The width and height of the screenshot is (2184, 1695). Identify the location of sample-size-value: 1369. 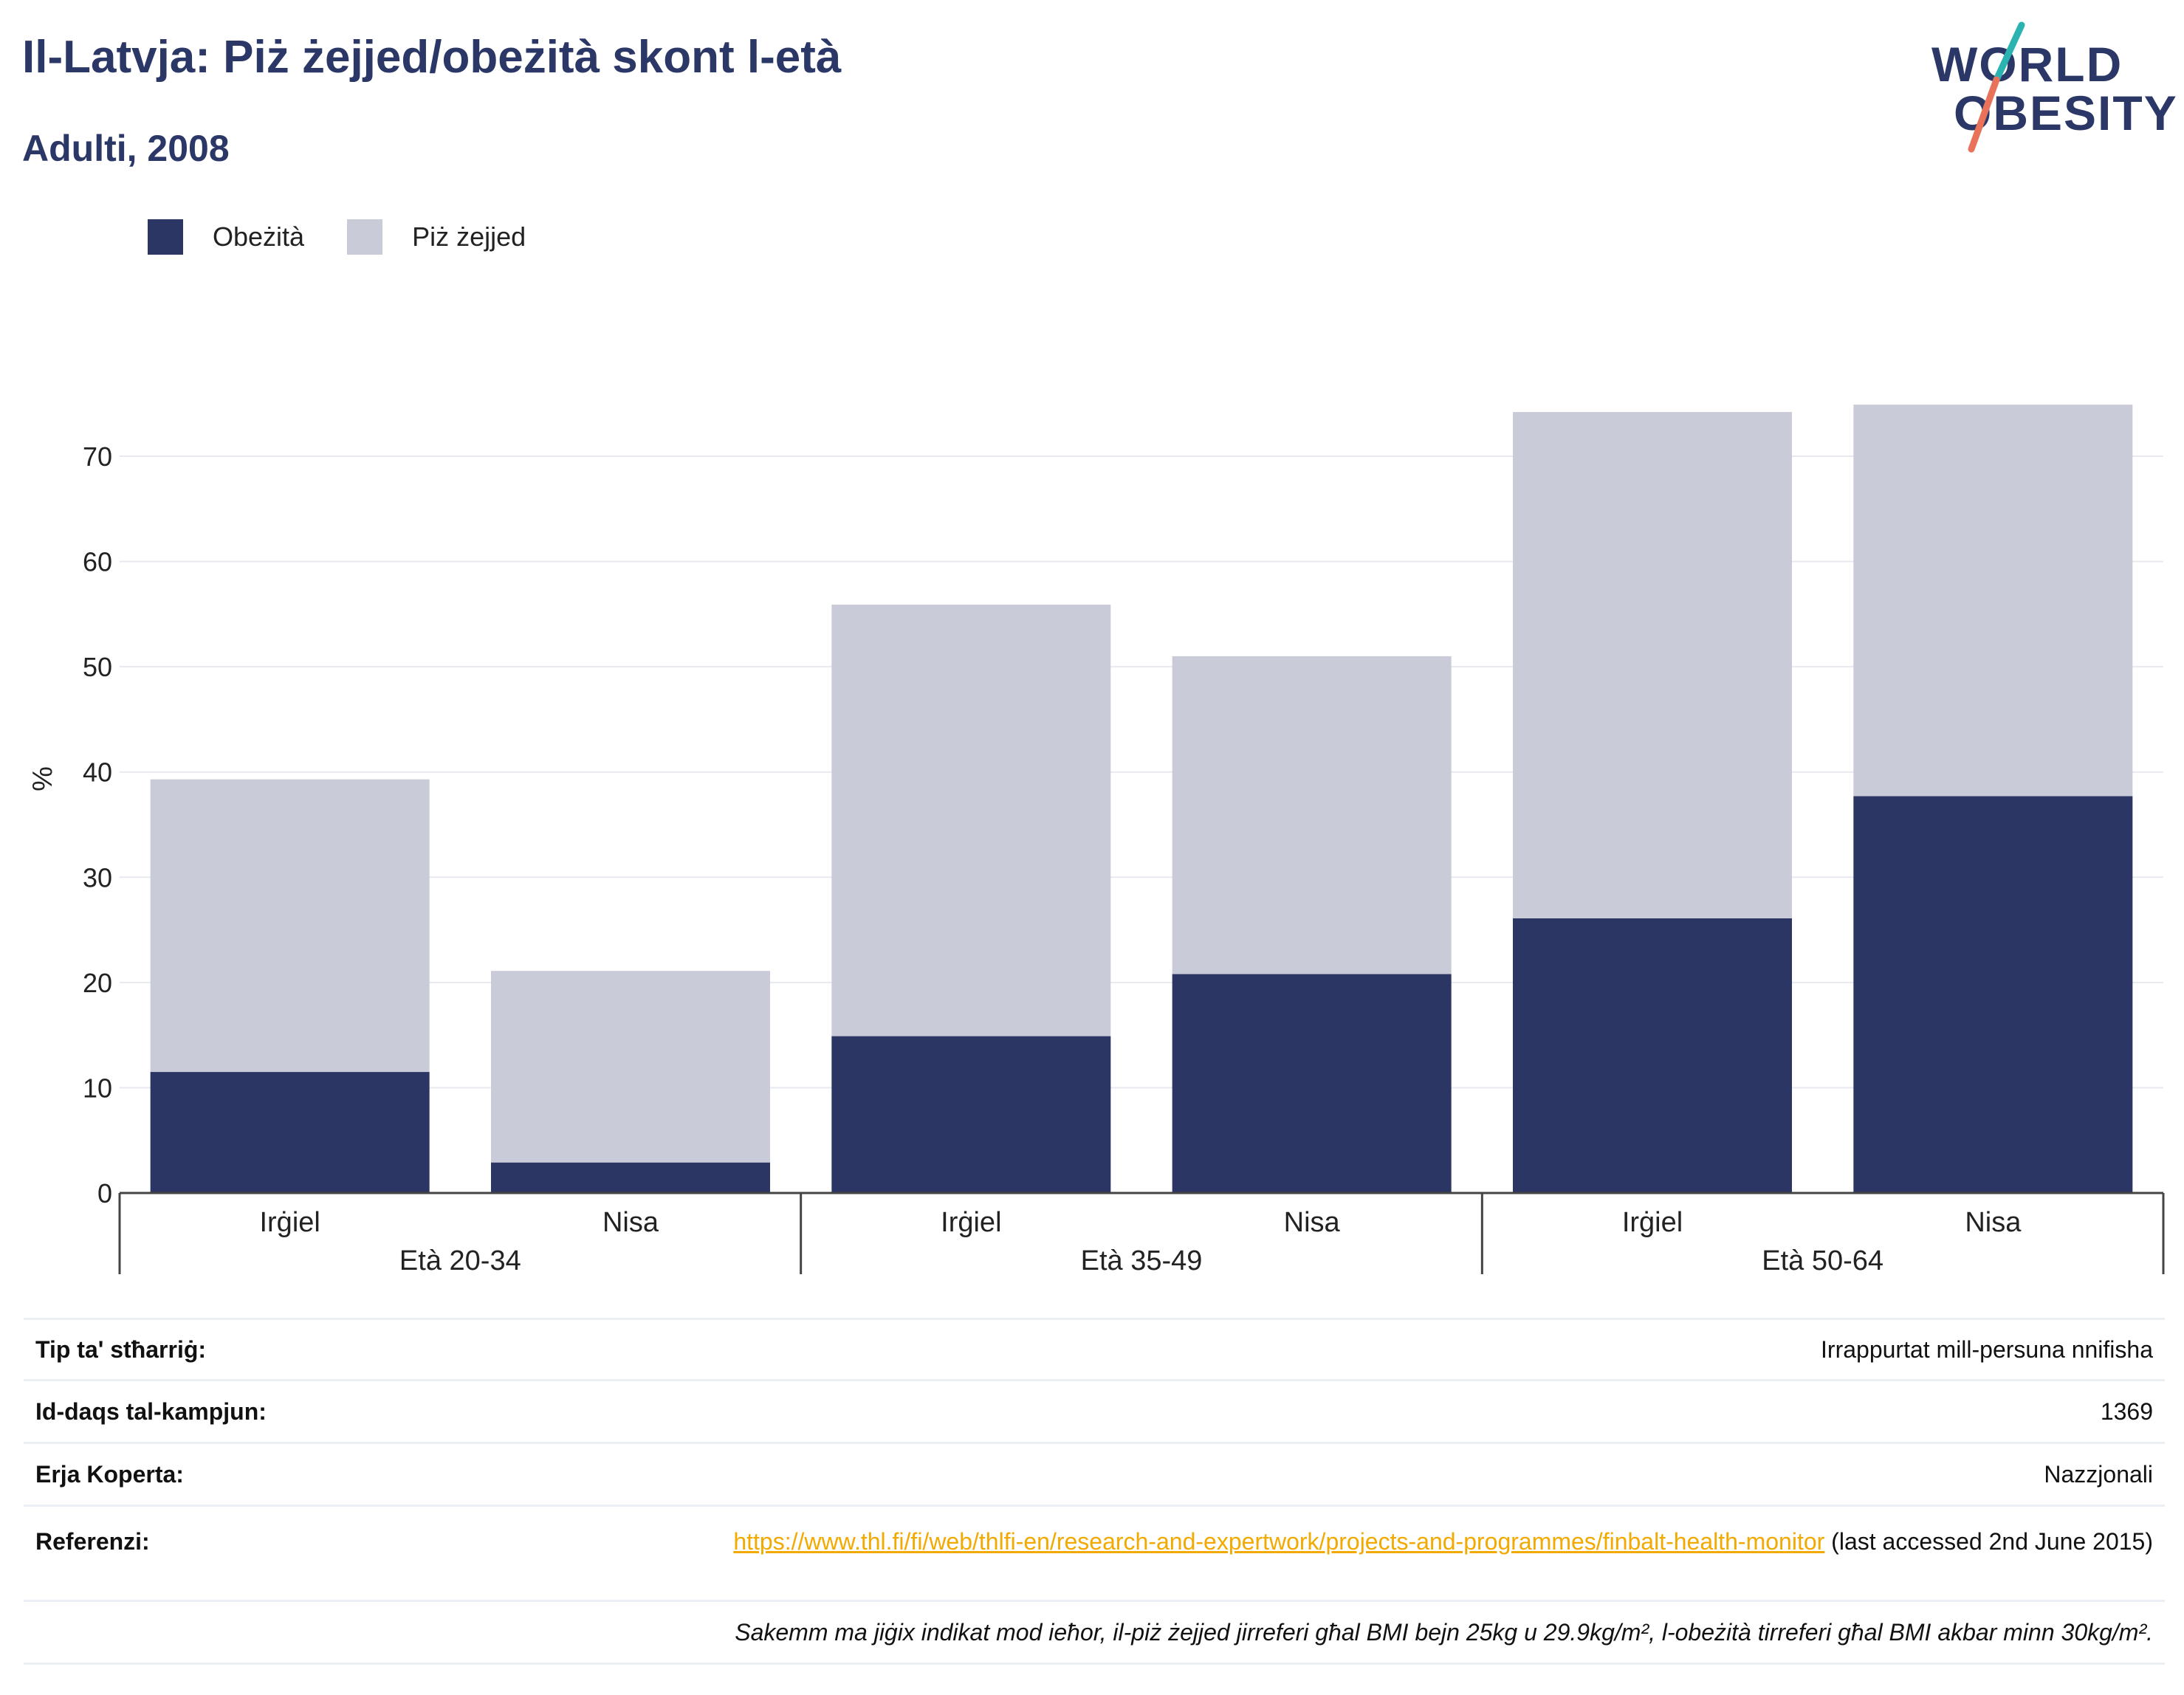
(2126, 1411).